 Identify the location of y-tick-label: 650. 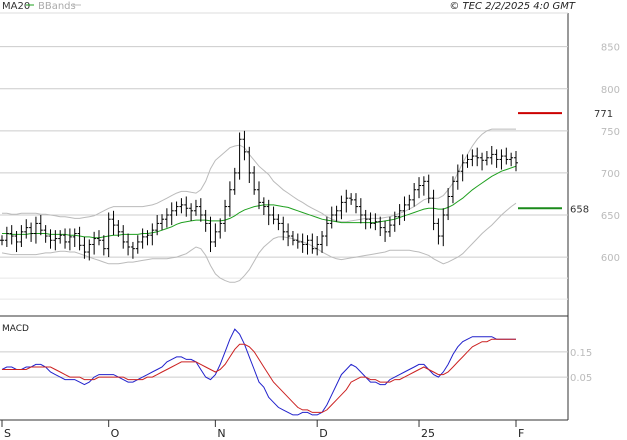
(610, 216).